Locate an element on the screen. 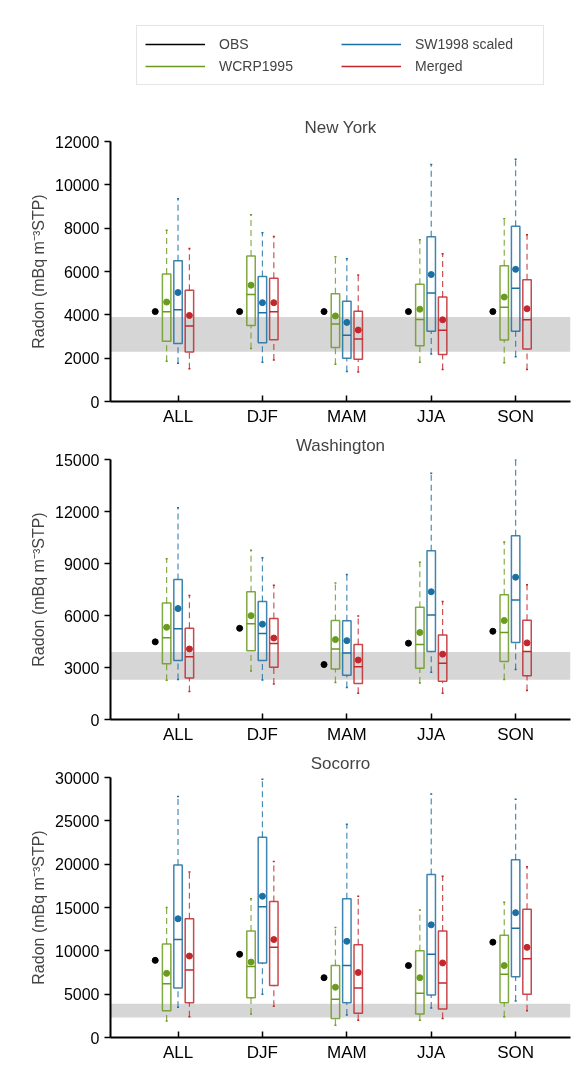 The image size is (576, 1078). y-tick-label: 30000 is located at coordinates (77, 778).